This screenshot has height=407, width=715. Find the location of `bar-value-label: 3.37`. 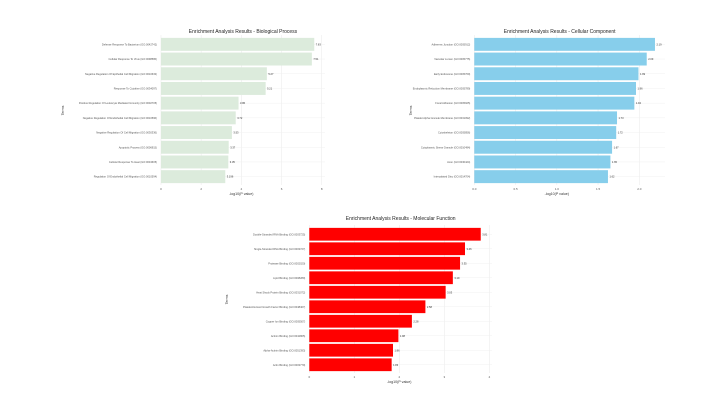

bar-value-label: 3.37 is located at coordinates (233, 147).